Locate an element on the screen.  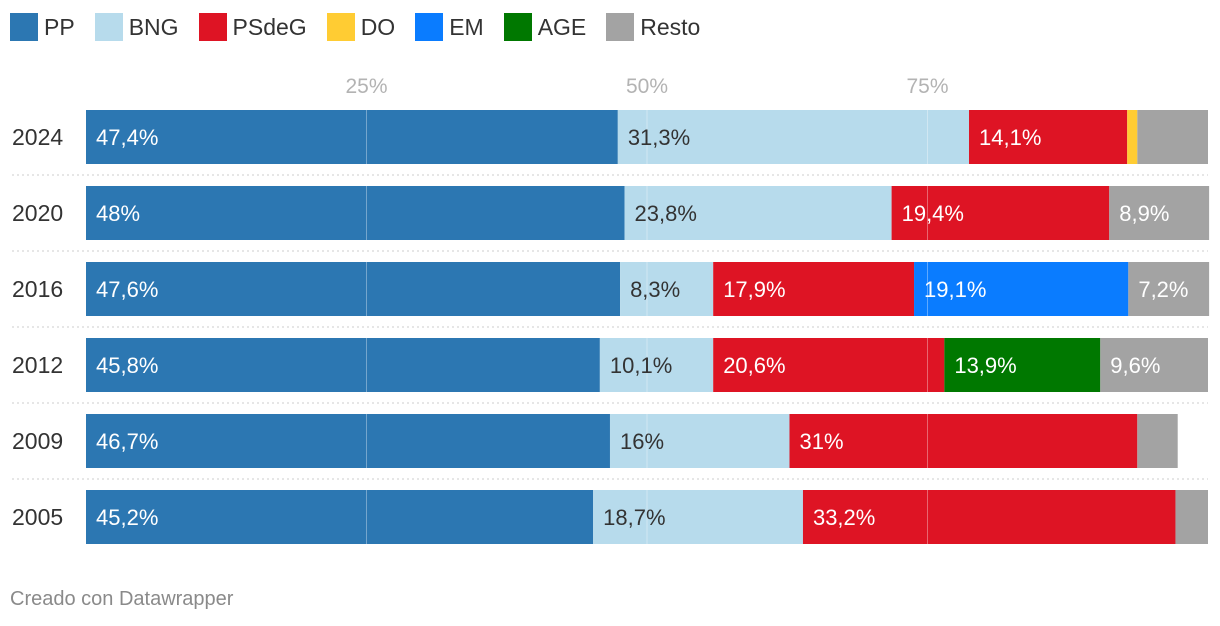
bar-resto-2005 is located at coordinates (1191, 517).